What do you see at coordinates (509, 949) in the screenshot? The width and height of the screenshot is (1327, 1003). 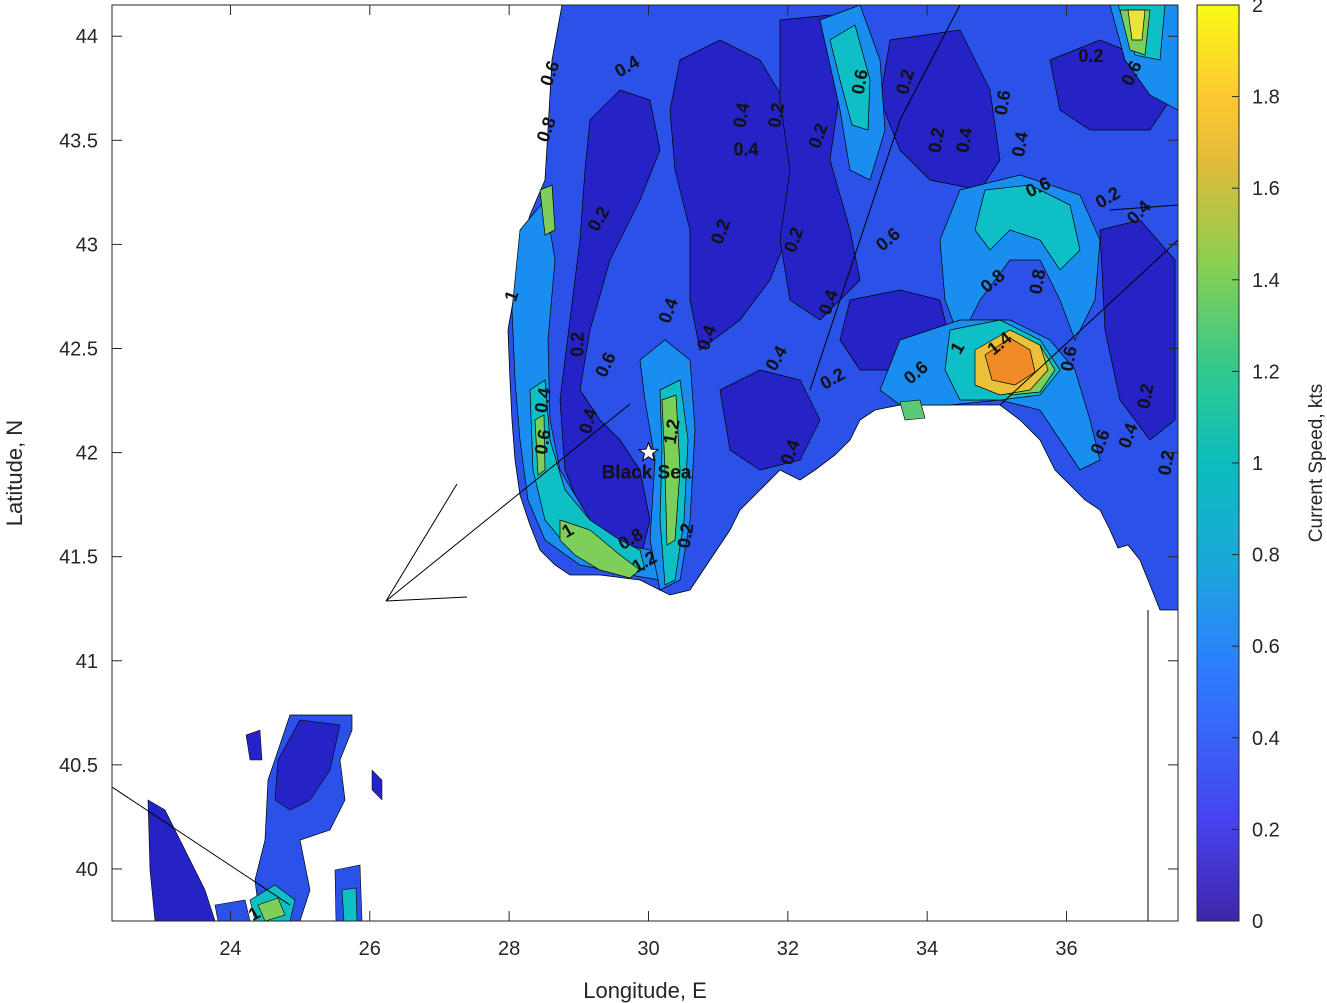 I see `x-tick-label: 28` at bounding box center [509, 949].